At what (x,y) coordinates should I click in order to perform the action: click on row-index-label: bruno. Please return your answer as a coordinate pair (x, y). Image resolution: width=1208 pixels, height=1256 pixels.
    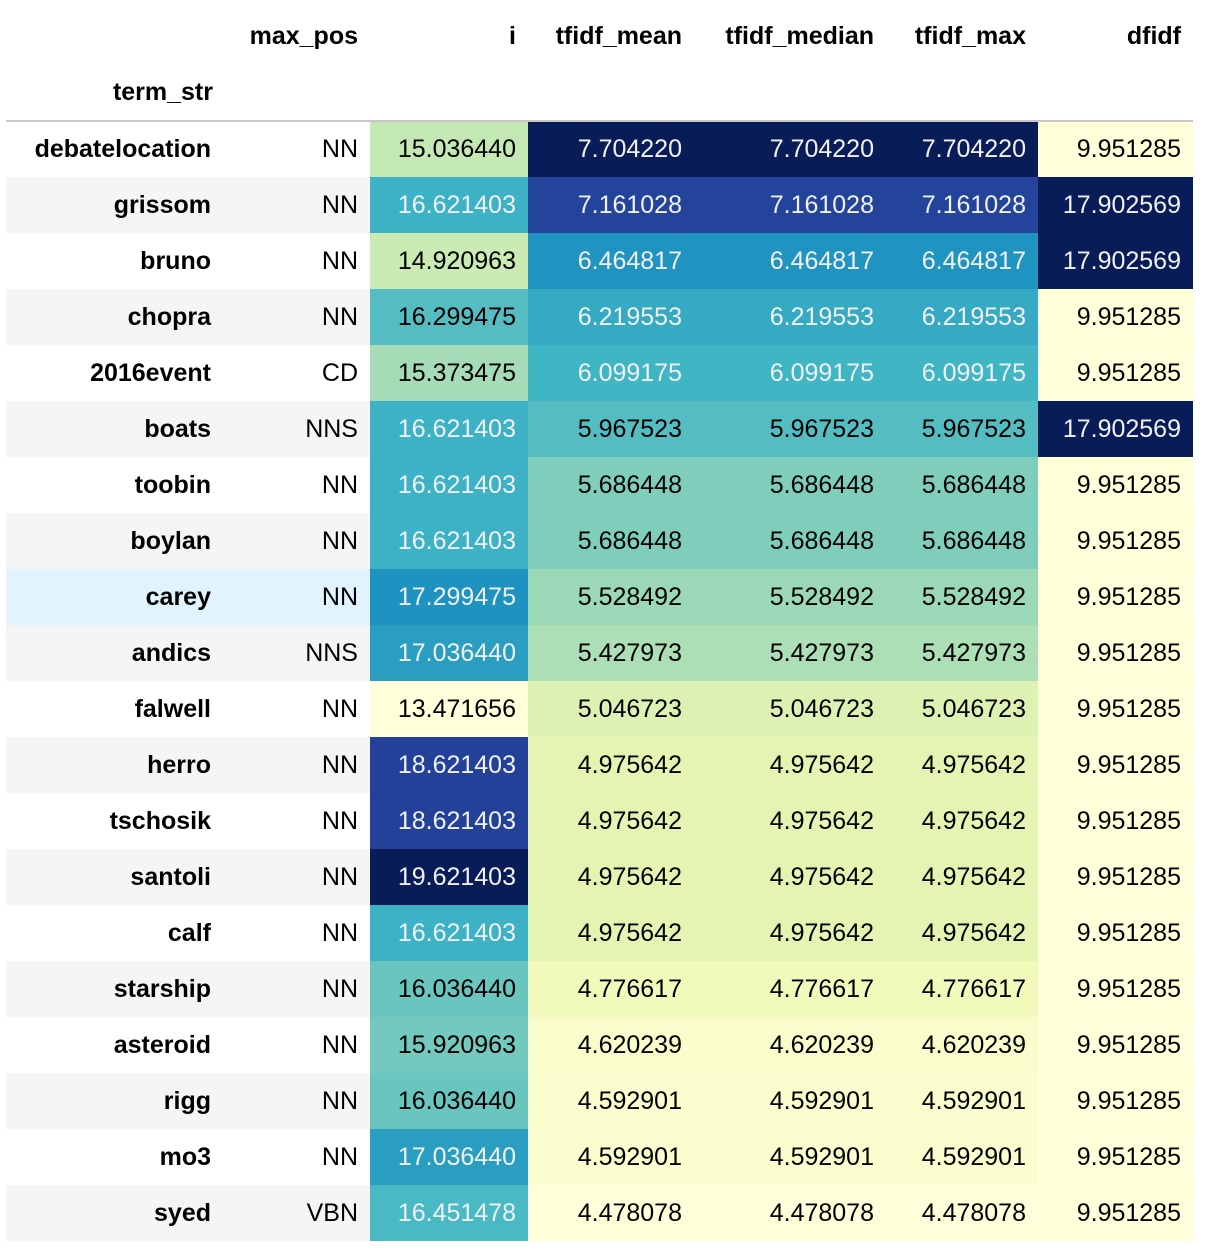
    Looking at the image, I should click on (115, 261).